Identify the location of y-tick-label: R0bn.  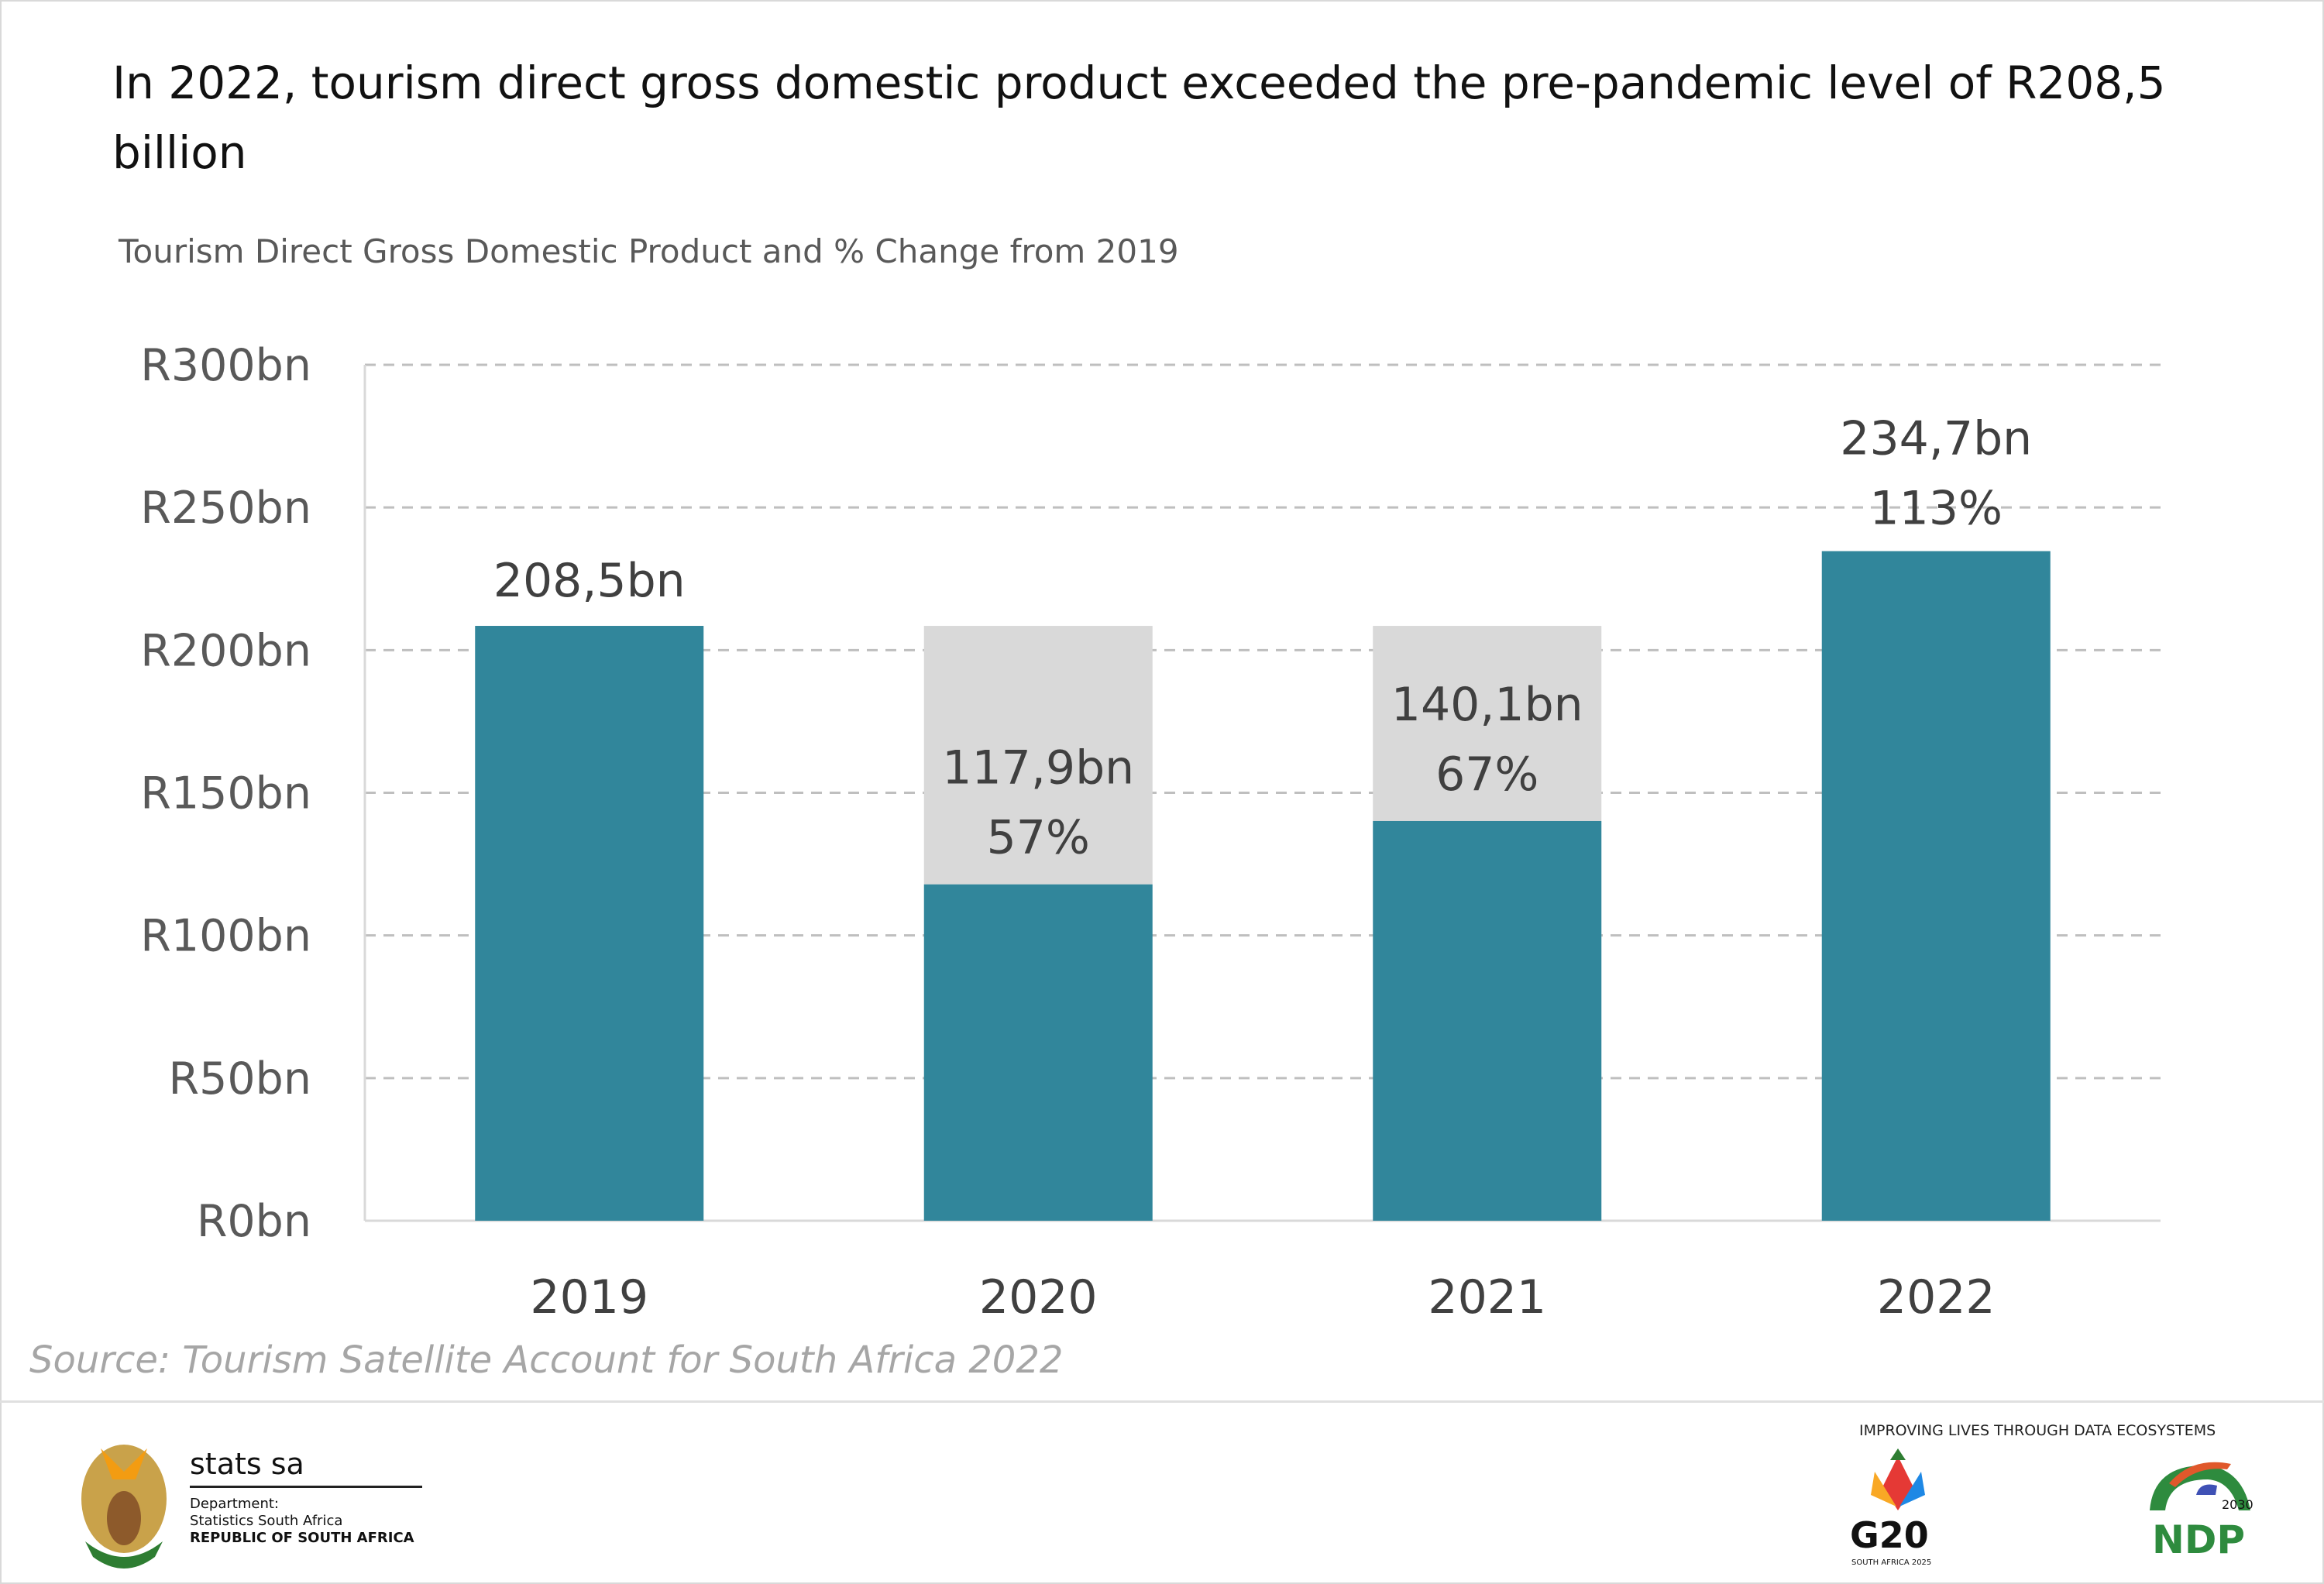
(254, 1221).